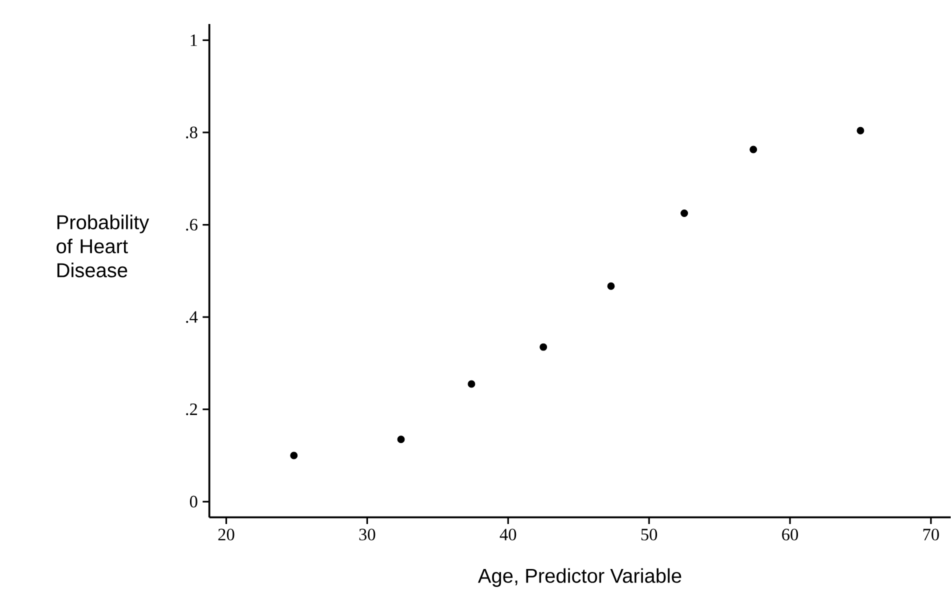 The width and height of the screenshot is (951, 607). I want to click on y-tick-label: .2, so click(192, 409).